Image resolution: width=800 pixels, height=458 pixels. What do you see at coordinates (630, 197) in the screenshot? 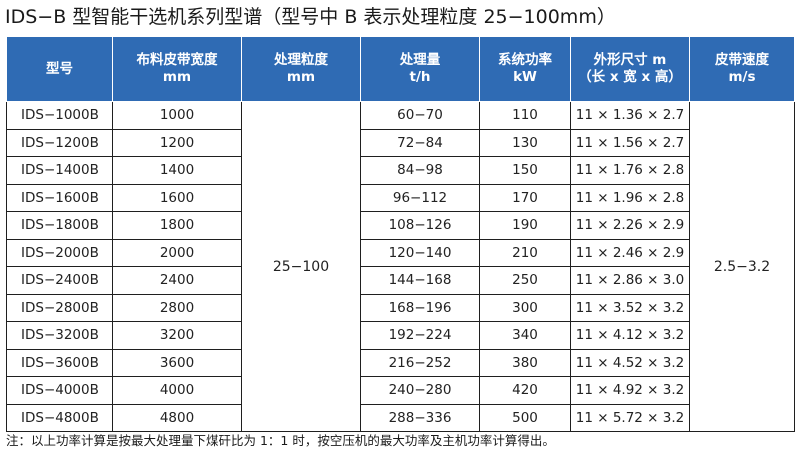
I see `cell-dimensions: 11 × 1.96 × 2.8` at bounding box center [630, 197].